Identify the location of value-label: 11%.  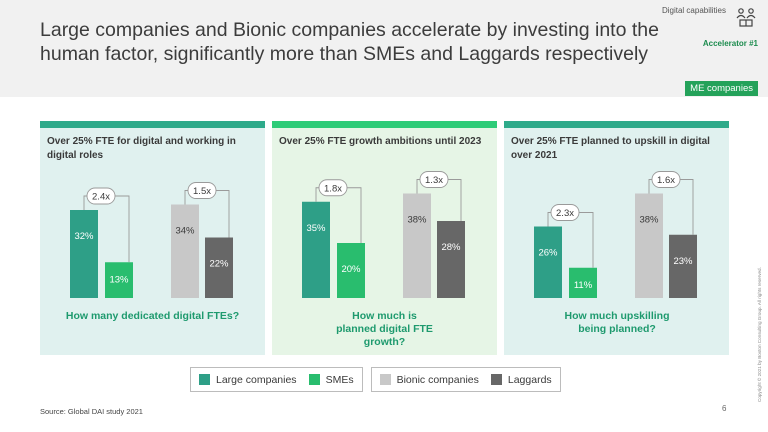
(583, 285).